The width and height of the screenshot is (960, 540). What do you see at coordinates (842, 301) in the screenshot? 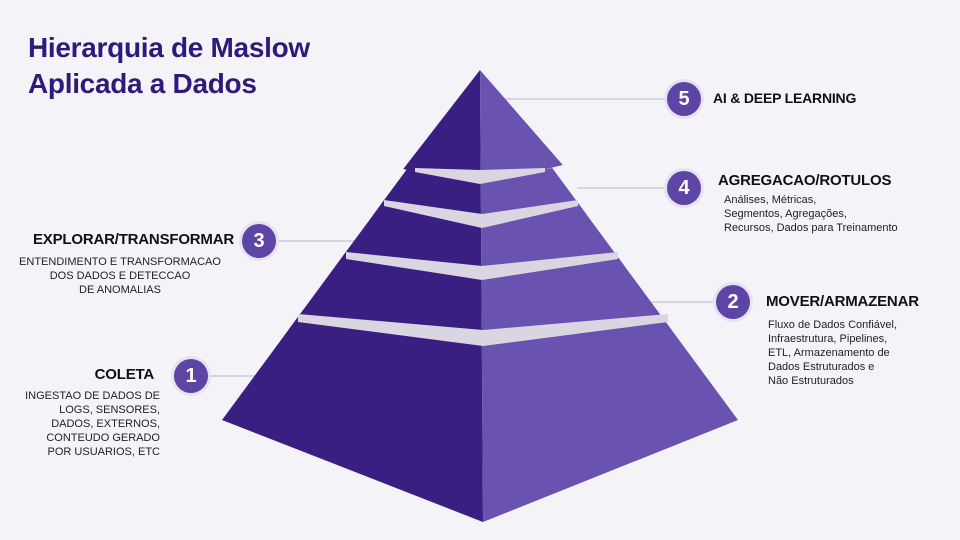
I see `level-2-label: MOVER/ARMAZENAR` at bounding box center [842, 301].